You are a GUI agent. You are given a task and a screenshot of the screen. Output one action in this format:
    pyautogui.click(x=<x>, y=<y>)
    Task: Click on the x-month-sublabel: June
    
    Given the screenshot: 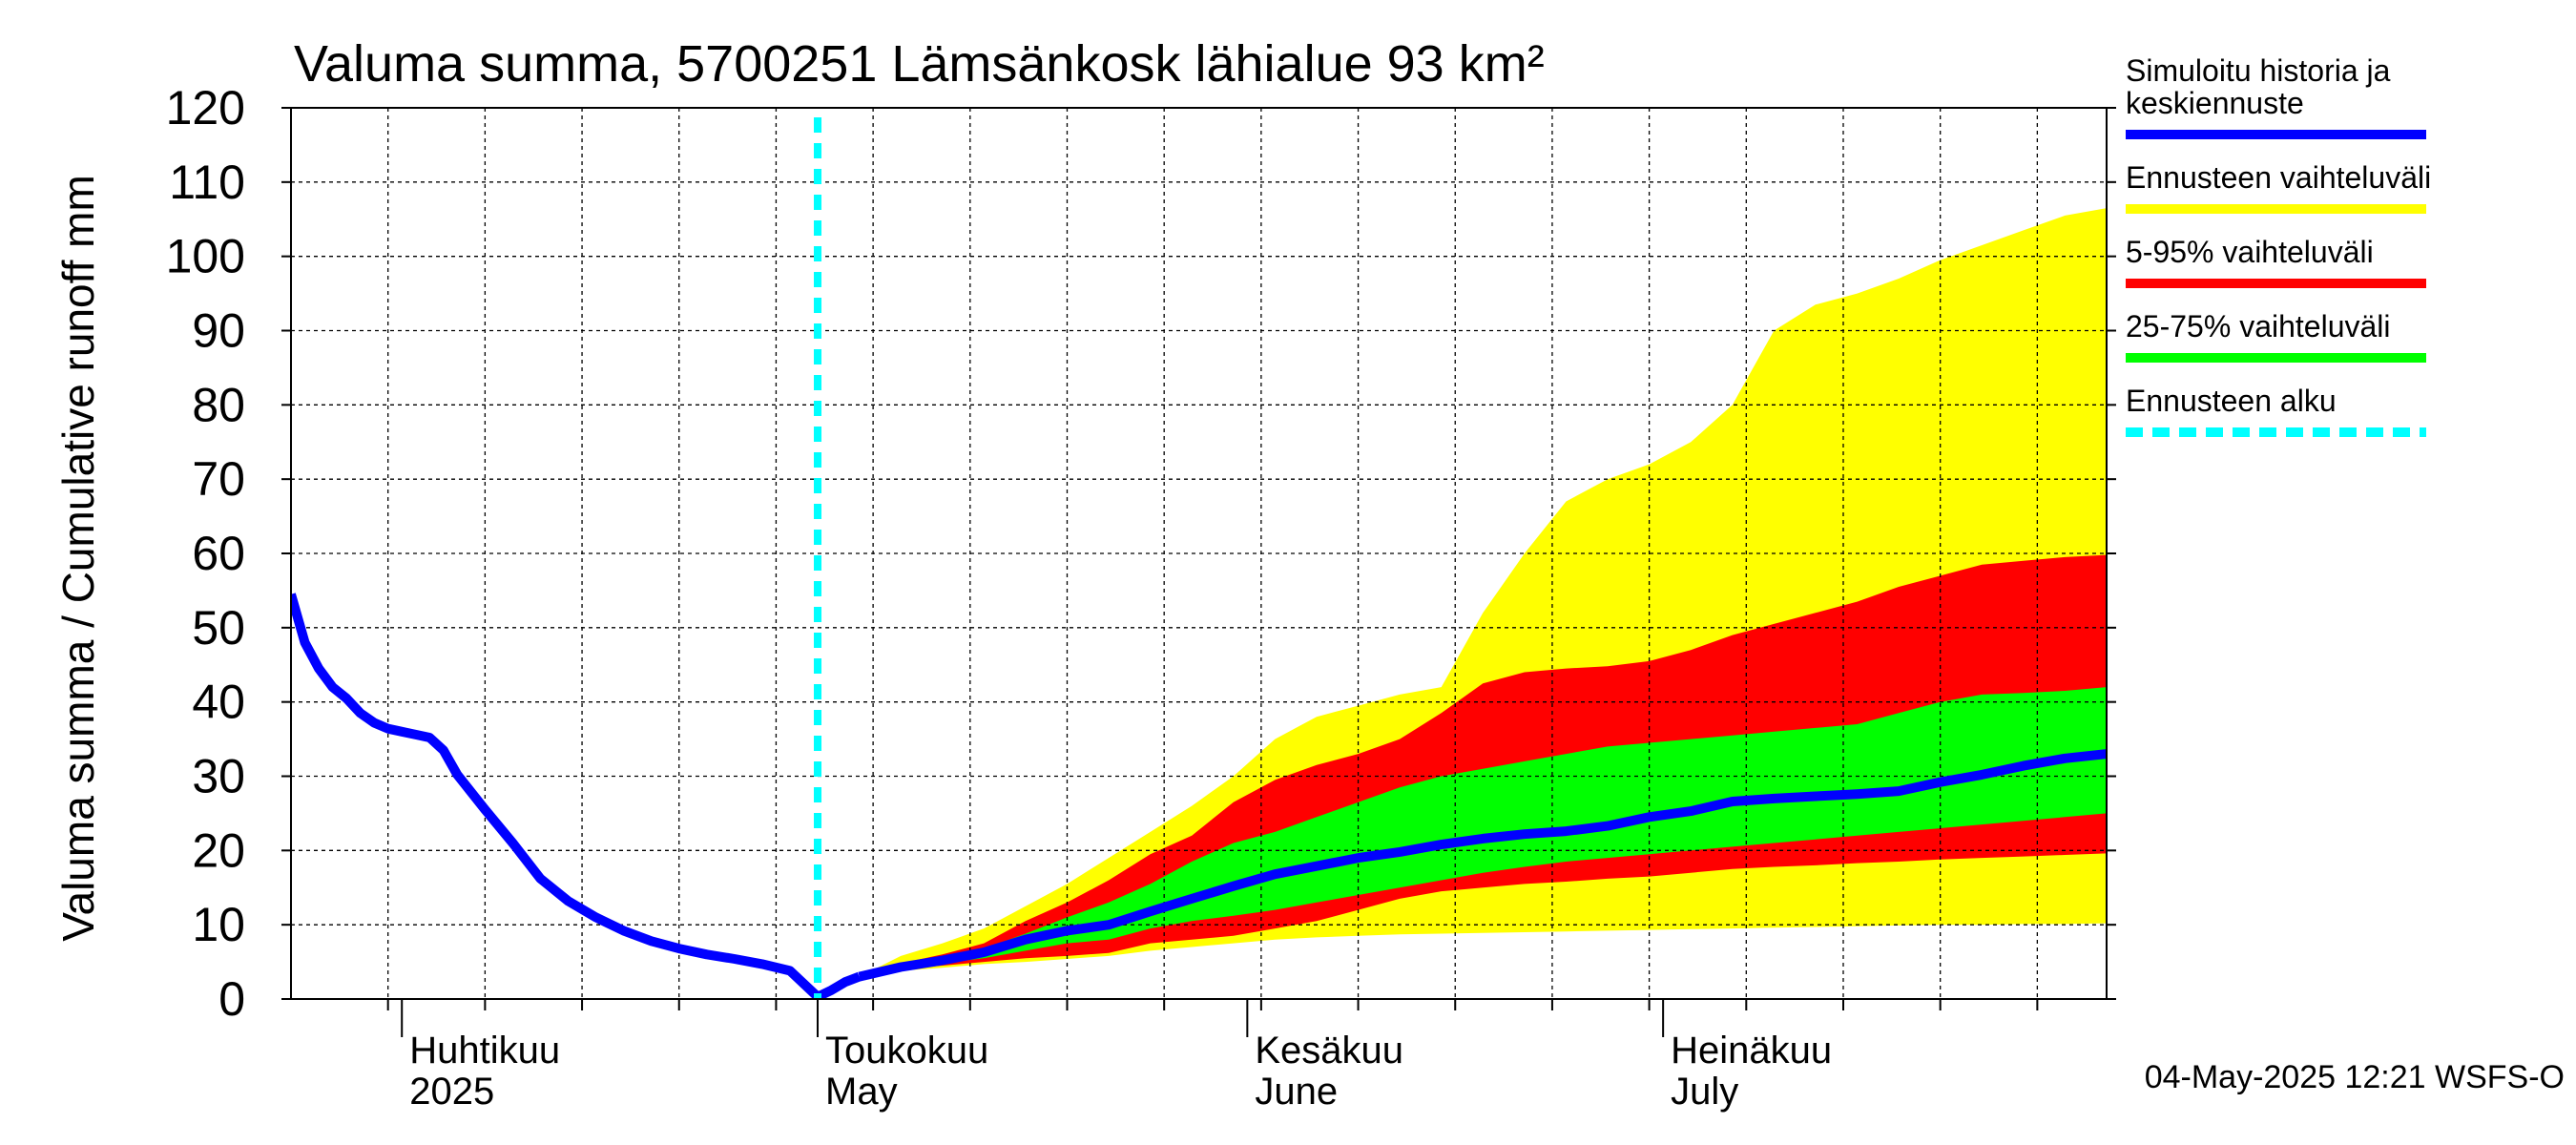 What is the action you would take?
    pyautogui.click(x=1296, y=1092)
    